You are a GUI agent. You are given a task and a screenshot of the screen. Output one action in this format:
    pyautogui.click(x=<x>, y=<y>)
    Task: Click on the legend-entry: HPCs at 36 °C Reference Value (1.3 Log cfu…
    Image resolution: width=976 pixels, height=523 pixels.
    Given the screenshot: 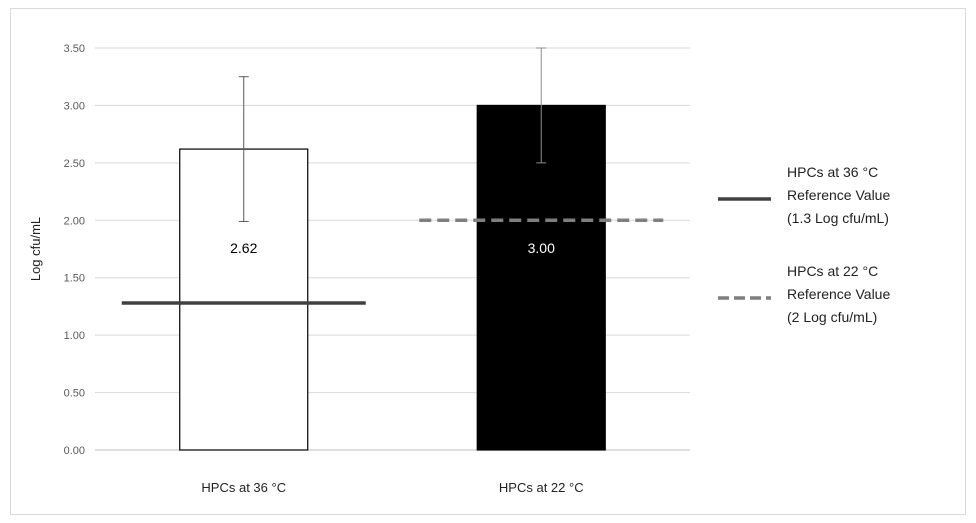 What is the action you would take?
    pyautogui.click(x=804, y=195)
    